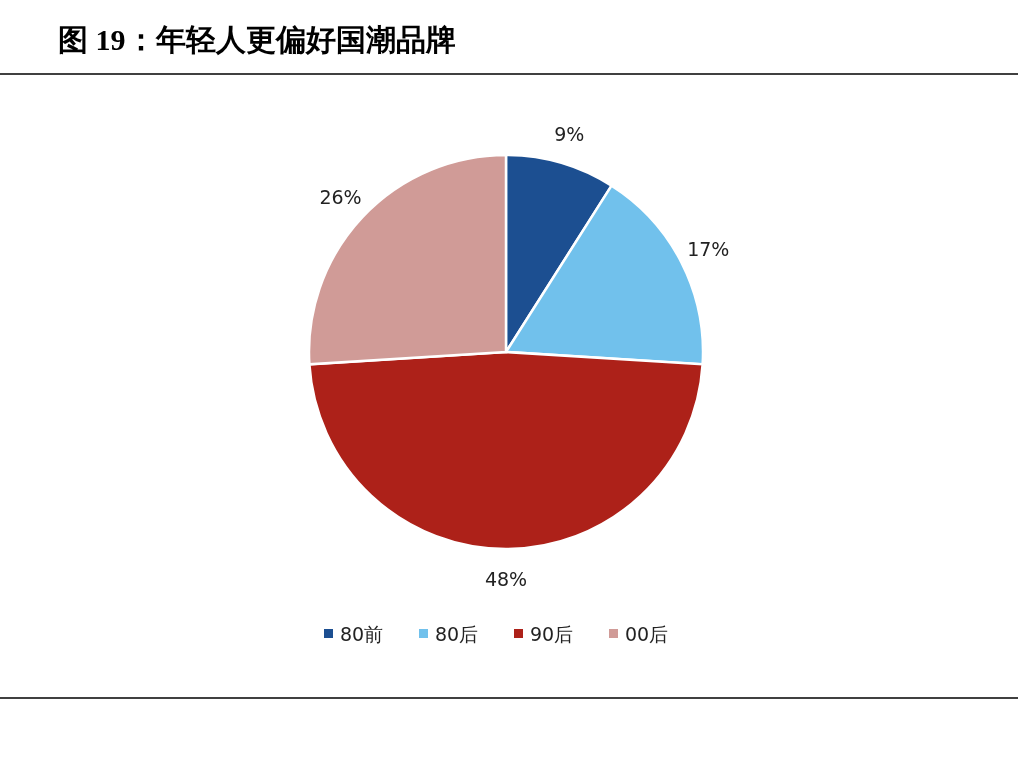 The width and height of the screenshot is (1020, 772). What do you see at coordinates (340, 196) in the screenshot?
I see `data-label: 26%` at bounding box center [340, 196].